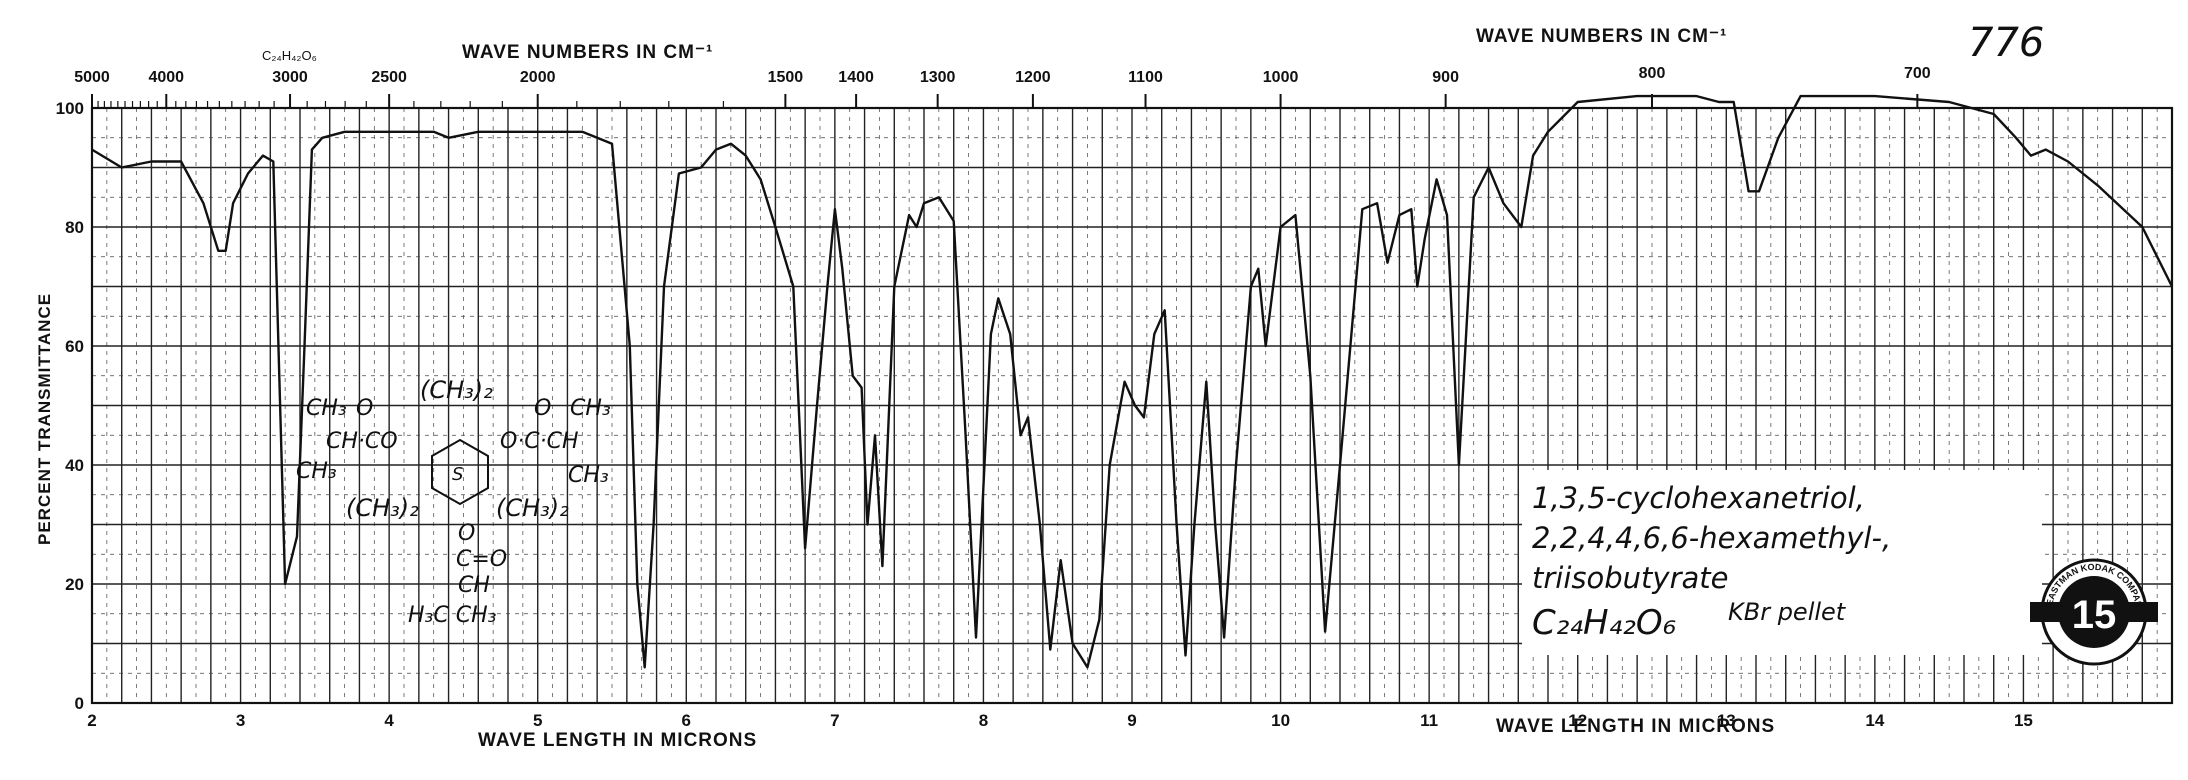 The height and width of the screenshot is (780, 2188). Describe the element at coordinates (1577, 720) in the screenshot. I see `micron-tick-label: 12` at that location.